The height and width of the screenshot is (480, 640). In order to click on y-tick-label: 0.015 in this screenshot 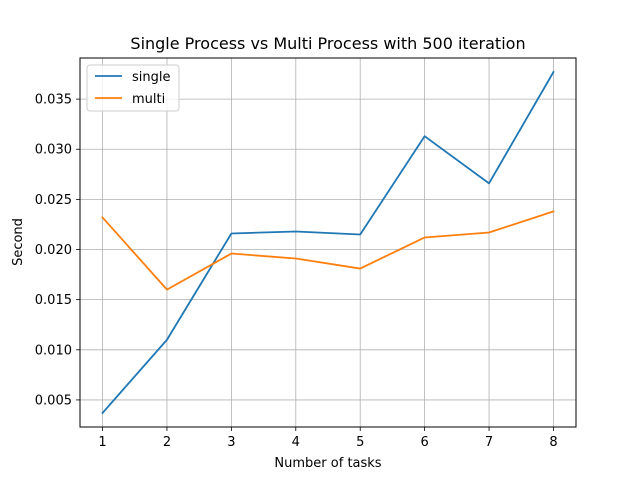, I will do `click(53, 300)`.